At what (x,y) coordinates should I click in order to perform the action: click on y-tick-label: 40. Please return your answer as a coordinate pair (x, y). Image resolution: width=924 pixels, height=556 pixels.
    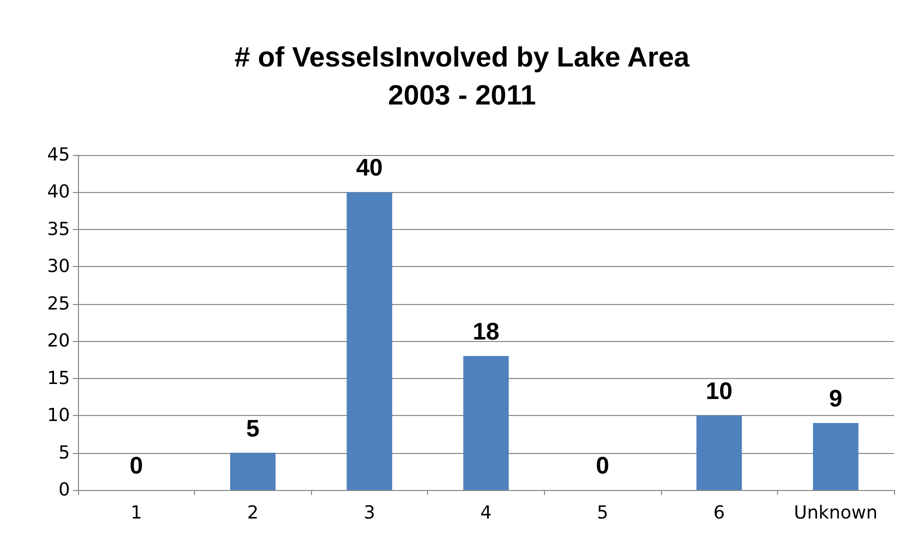
    Looking at the image, I should click on (58, 192).